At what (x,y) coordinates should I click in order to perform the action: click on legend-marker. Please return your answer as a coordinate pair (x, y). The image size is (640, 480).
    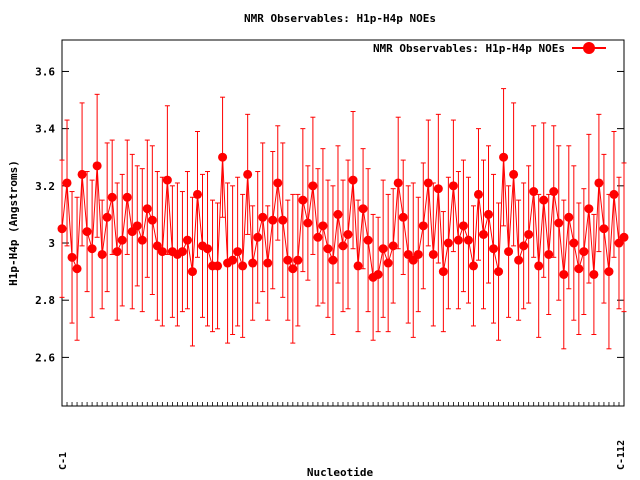
    Looking at the image, I should click on (589, 48).